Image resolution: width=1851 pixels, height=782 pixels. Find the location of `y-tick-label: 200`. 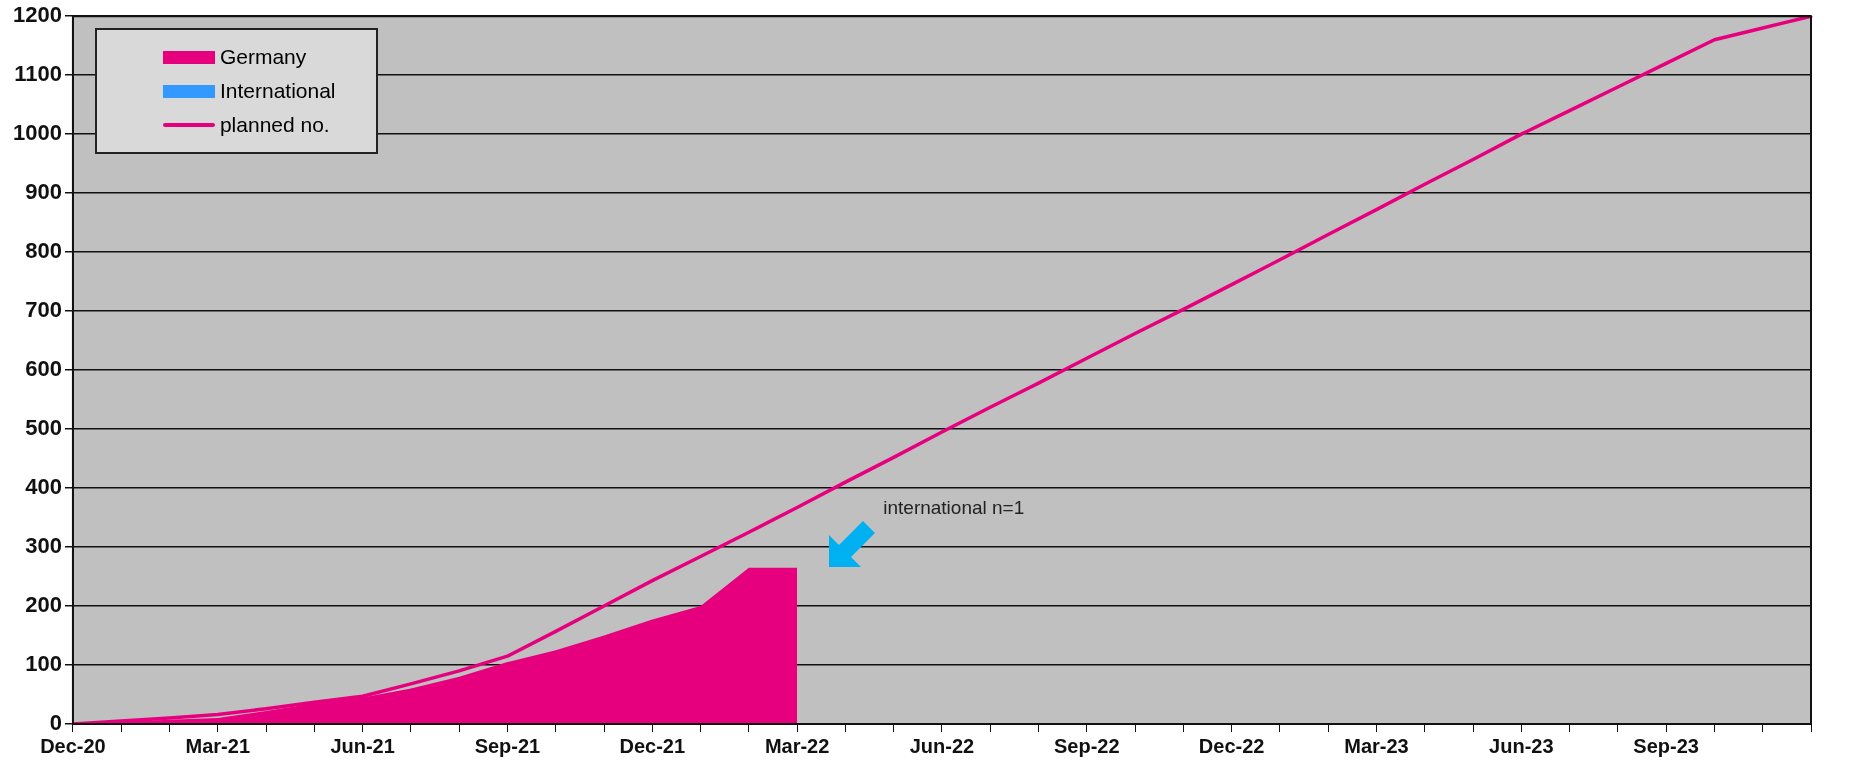

y-tick-label: 200 is located at coordinates (43, 605).